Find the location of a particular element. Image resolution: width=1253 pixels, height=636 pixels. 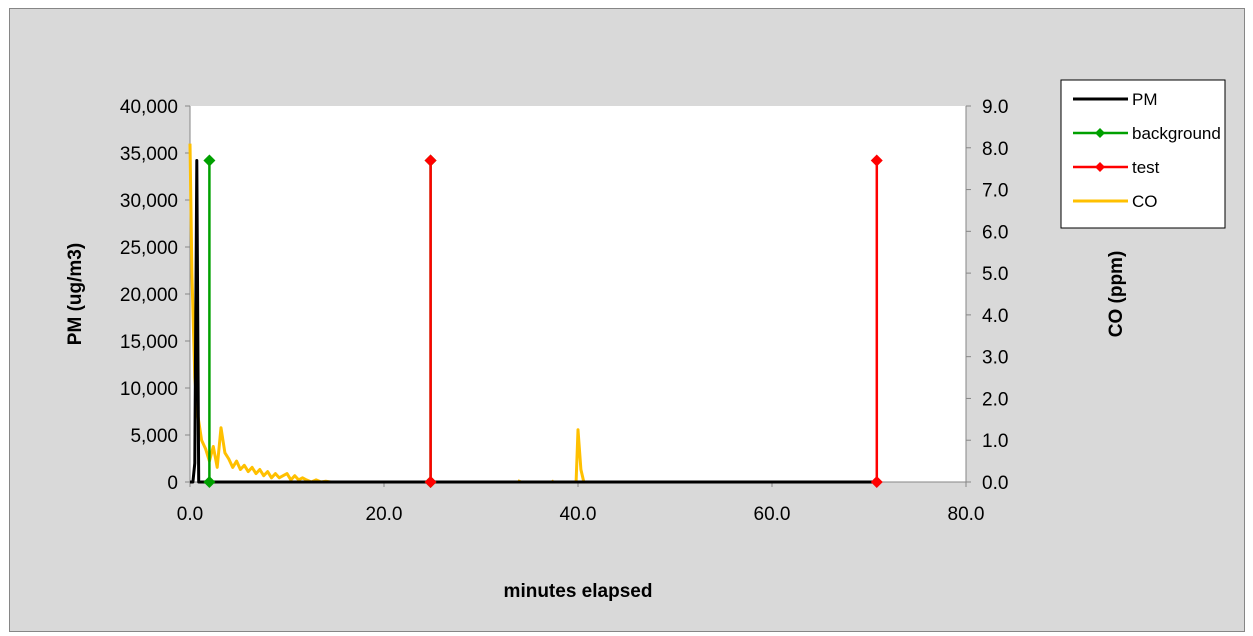

legend-label-test: test is located at coordinates (1146, 167).